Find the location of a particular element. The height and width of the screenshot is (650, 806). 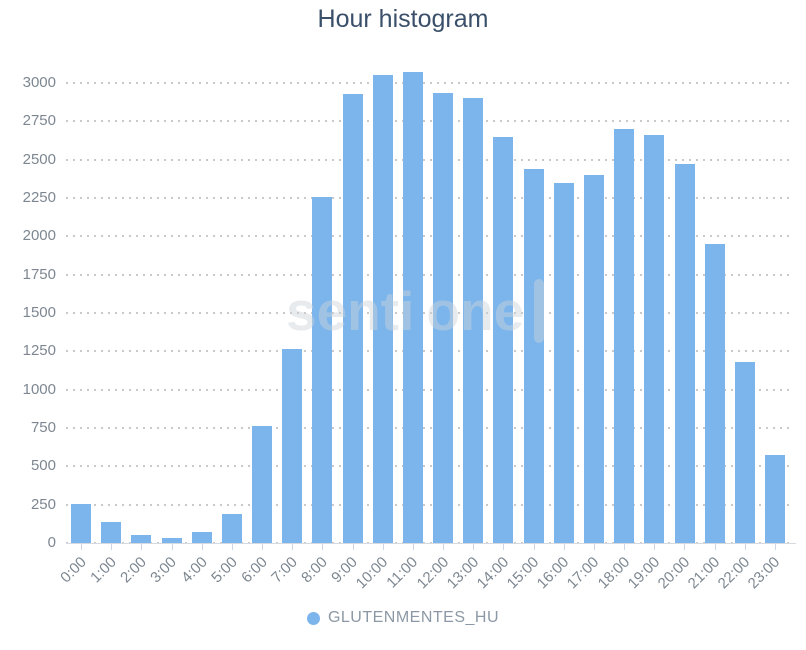

y-axis-tick-label: 1500 is located at coordinates (39, 312).